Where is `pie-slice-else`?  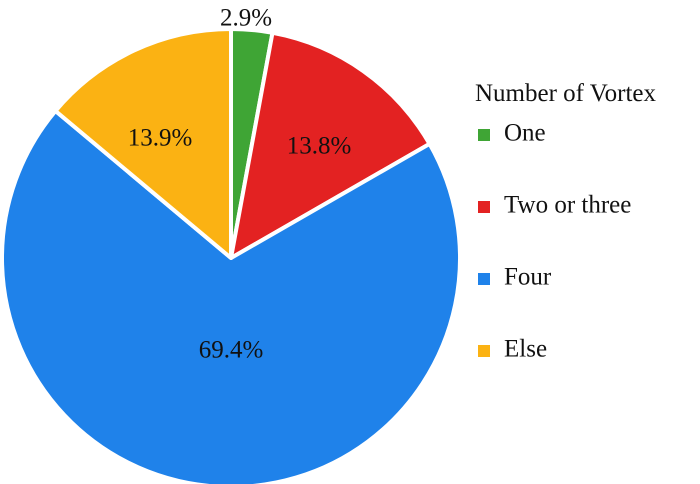 pie-slice-else is located at coordinates (143, 143).